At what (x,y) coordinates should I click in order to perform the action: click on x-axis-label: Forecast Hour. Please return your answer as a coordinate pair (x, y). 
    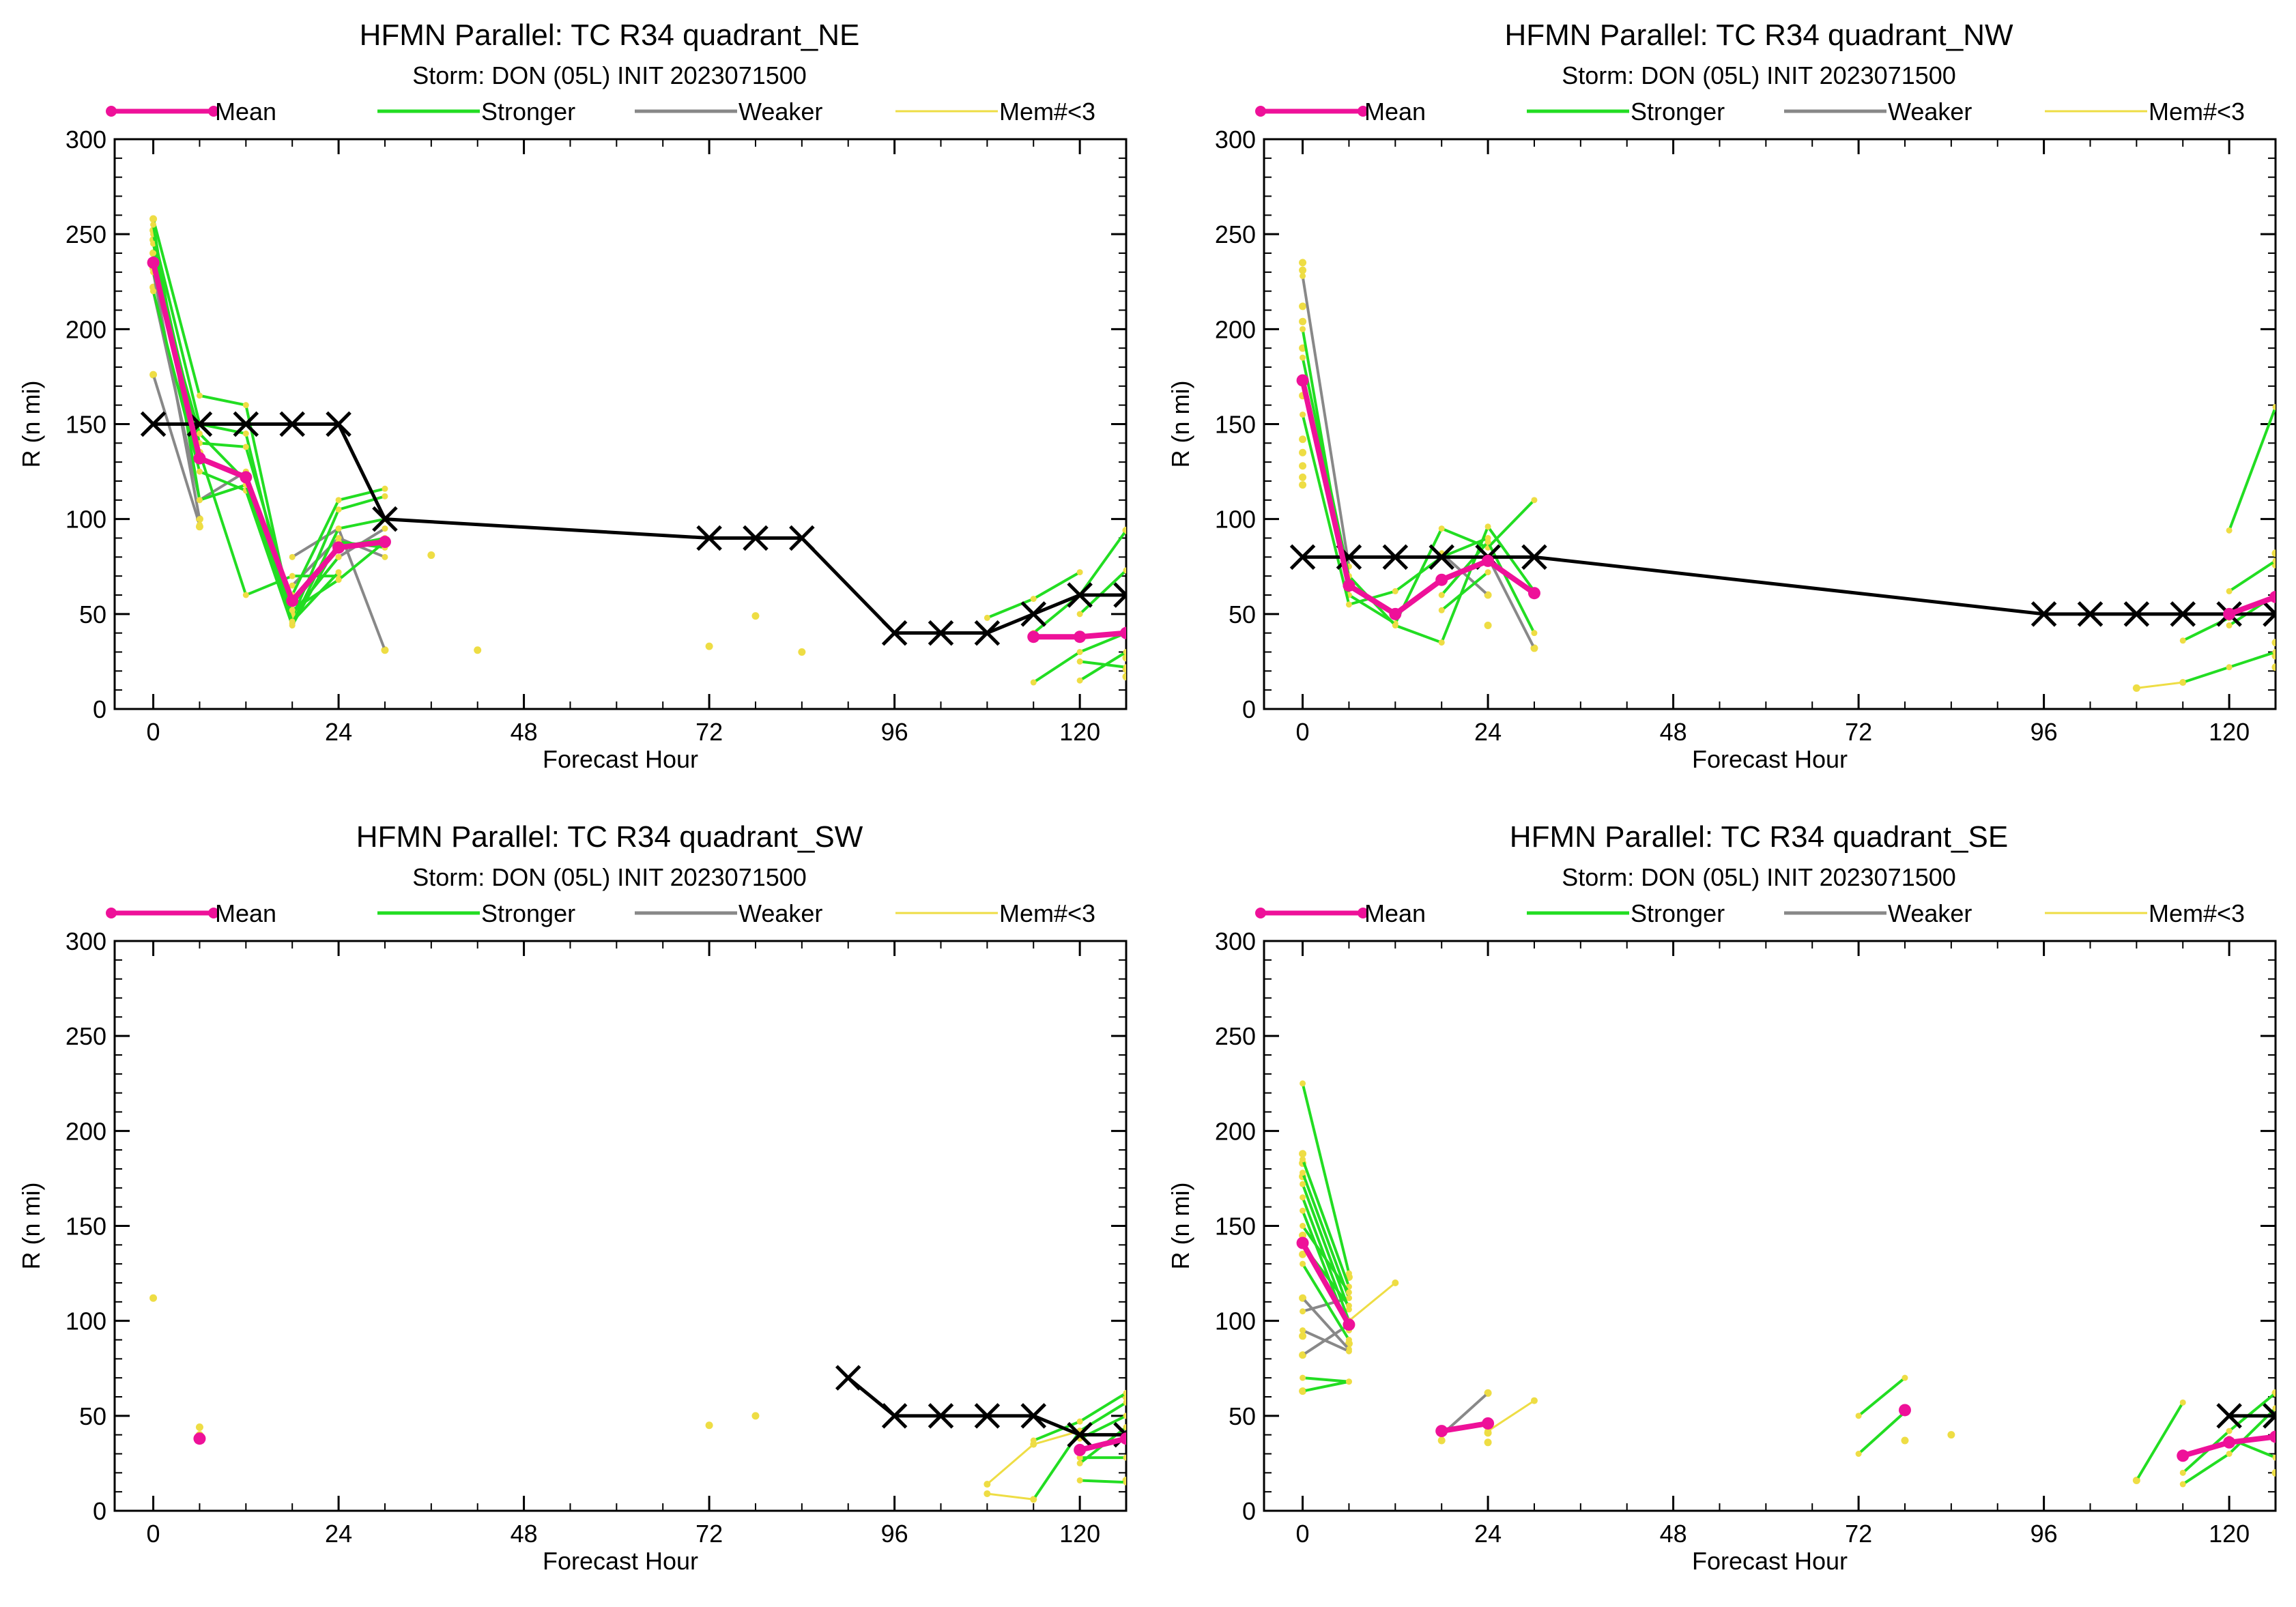
    Looking at the image, I should click on (621, 1561).